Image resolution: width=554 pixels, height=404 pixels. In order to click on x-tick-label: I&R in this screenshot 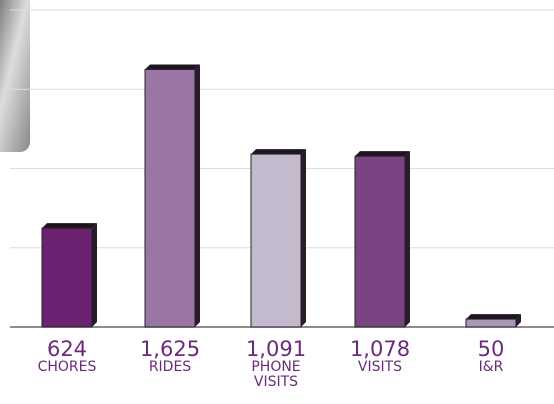, I will do `click(491, 367)`.